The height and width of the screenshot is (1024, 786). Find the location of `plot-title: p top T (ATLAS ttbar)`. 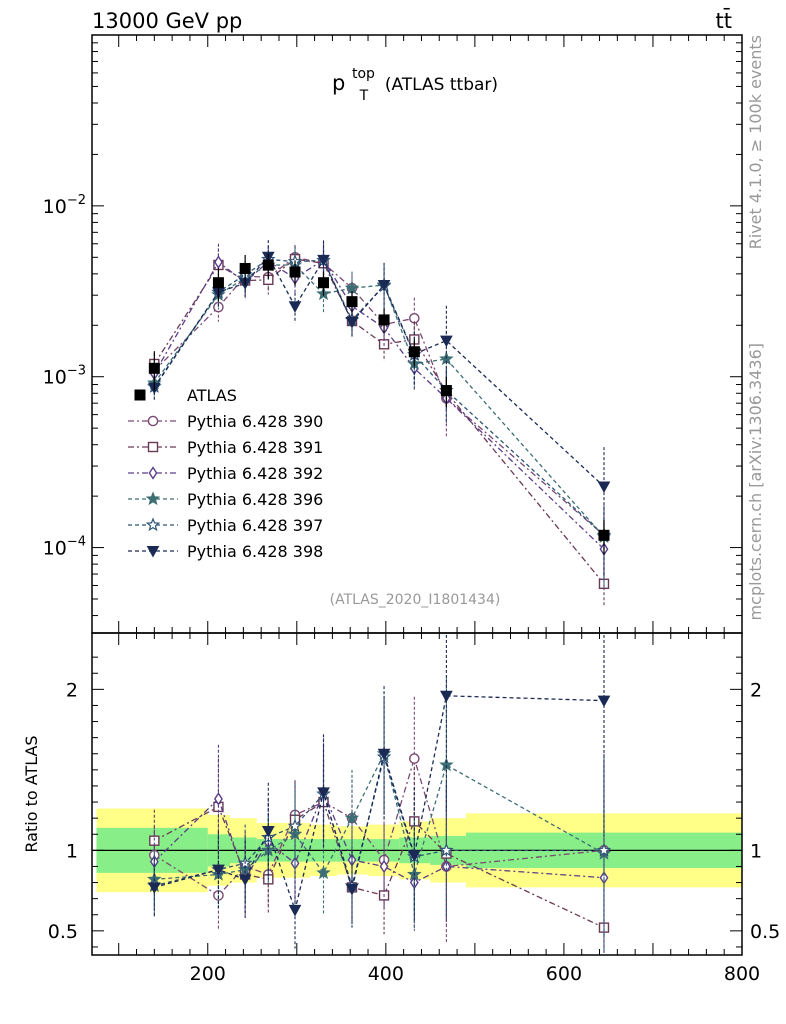

plot-title: p top T (ATLAS ttbar) is located at coordinates (415, 82).